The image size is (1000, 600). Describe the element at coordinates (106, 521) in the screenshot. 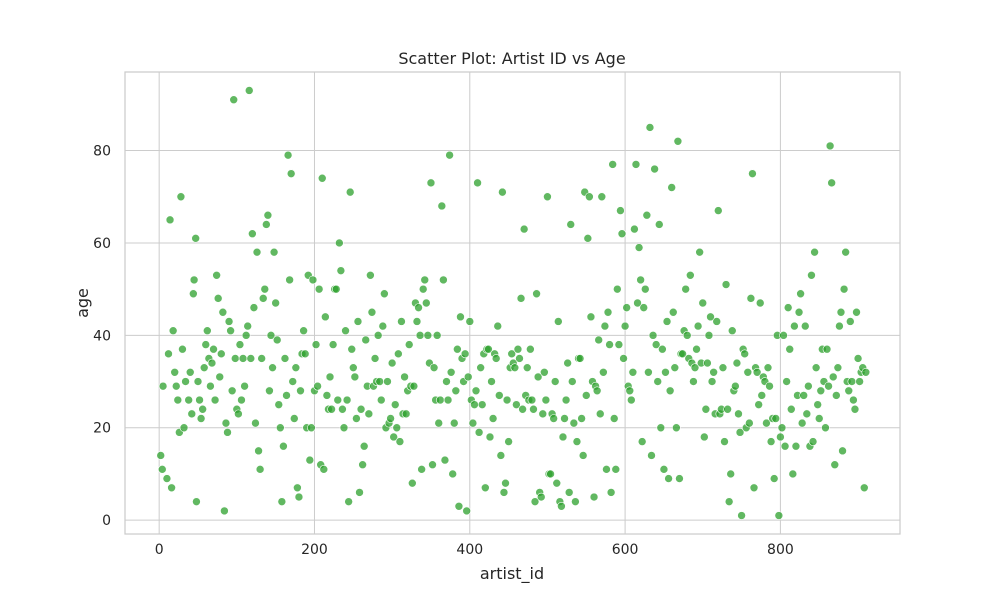

I see `y-tick-label: 0` at that location.